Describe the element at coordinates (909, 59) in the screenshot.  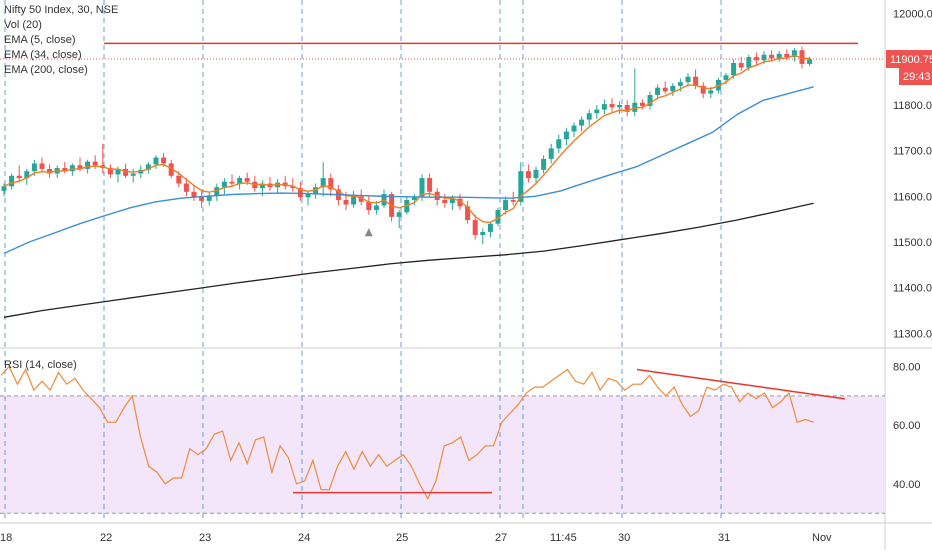
I see `price-badge` at that location.